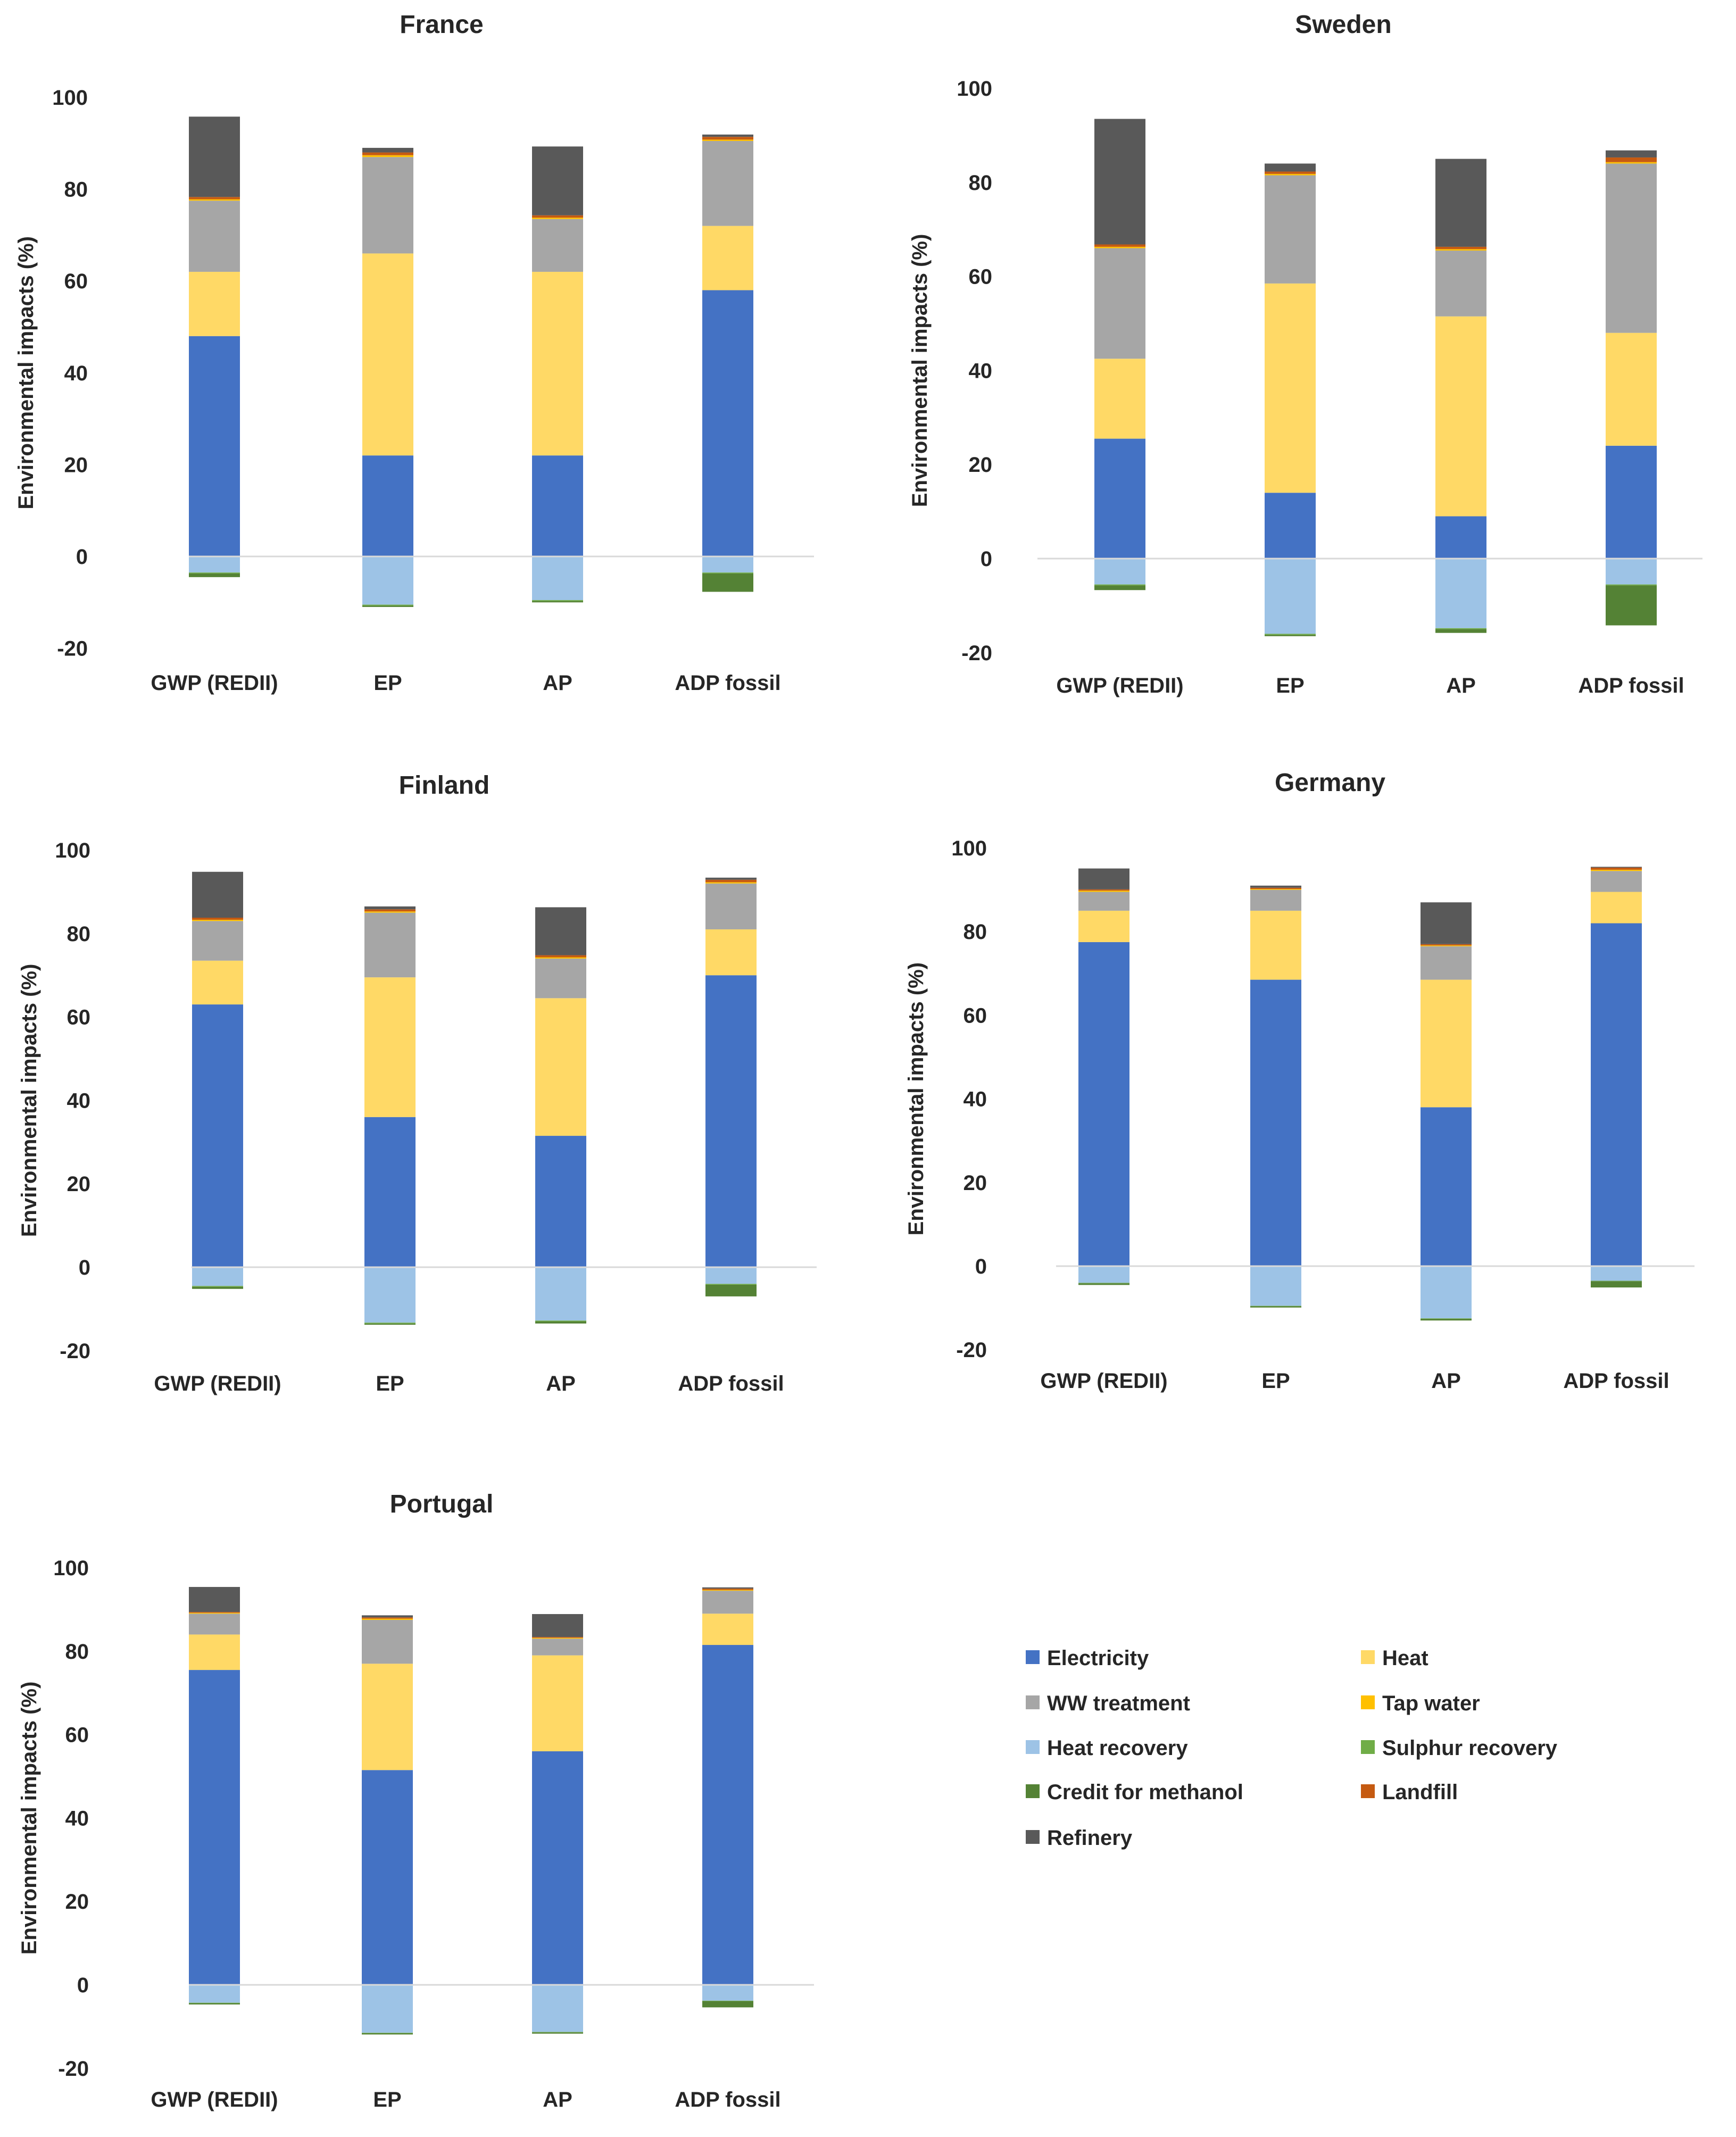  I want to click on legend-item-credit-for-methanol: Credit for methanol, so click(1134, 1792).